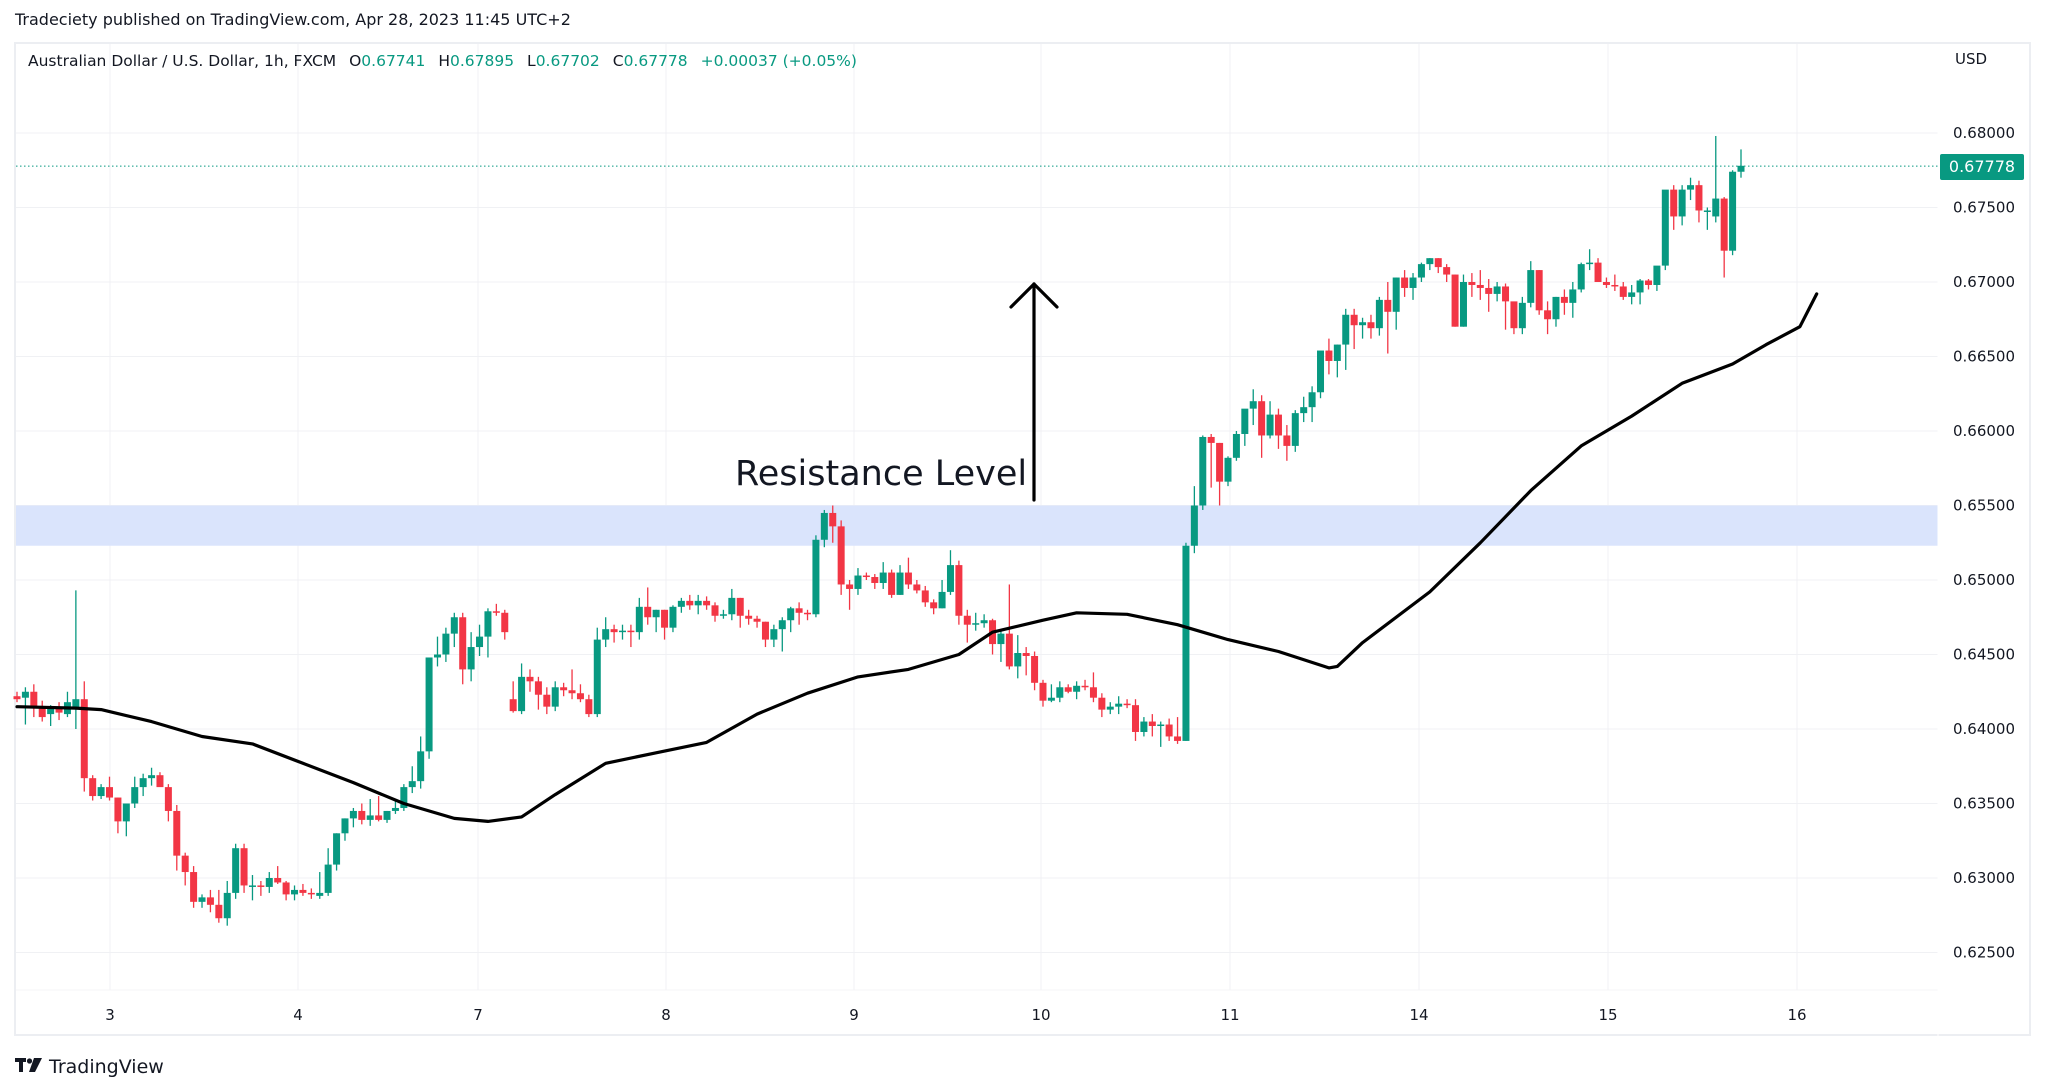  What do you see at coordinates (977, 525) in the screenshot?
I see `resistance-zone` at bounding box center [977, 525].